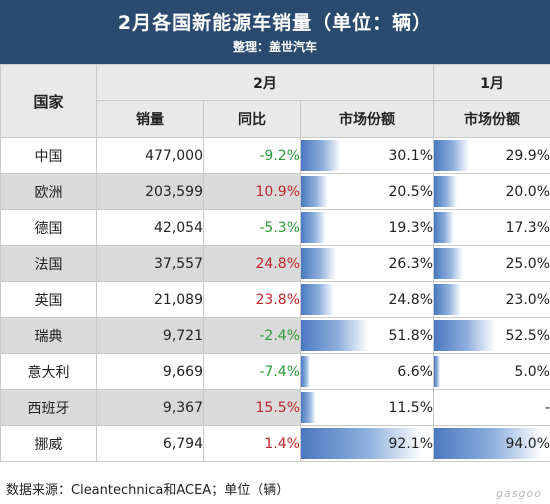  Describe the element at coordinates (491, 263) in the screenshot. I see `share-jan-cell: 25.0%` at that location.